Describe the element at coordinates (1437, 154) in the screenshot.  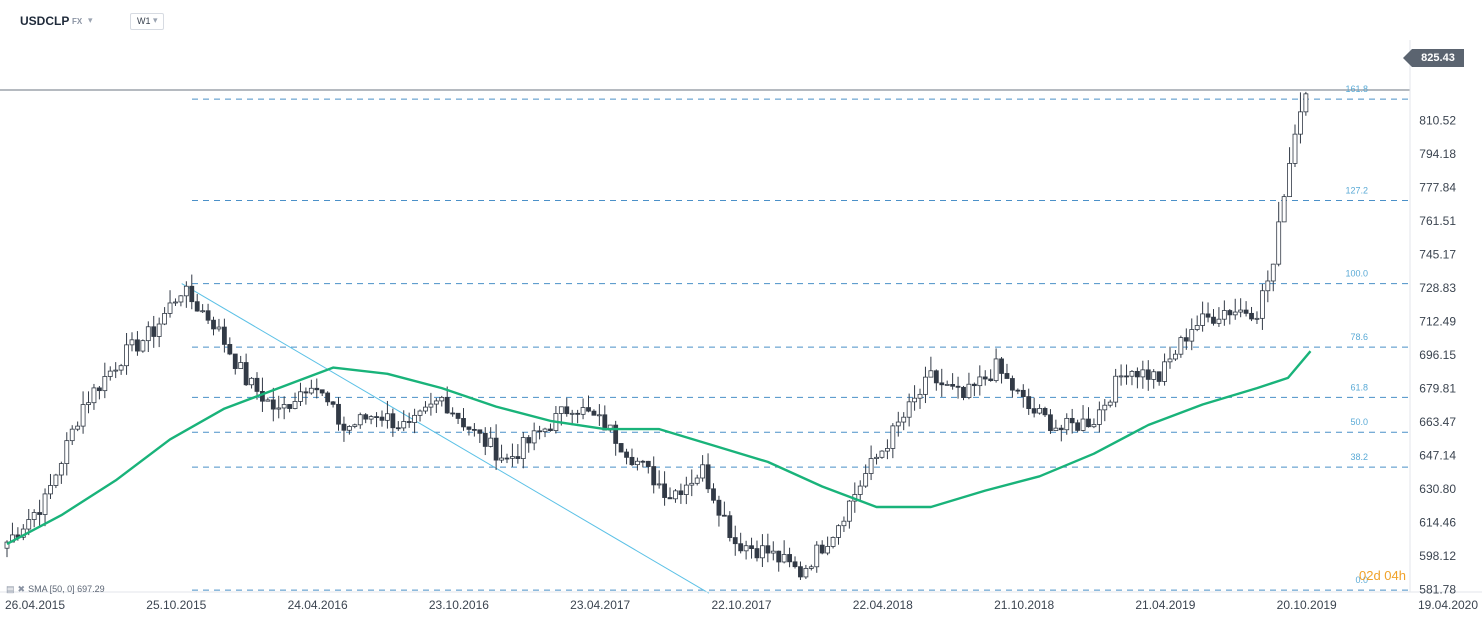
I see `y-tick-label: 794.18` at that location.